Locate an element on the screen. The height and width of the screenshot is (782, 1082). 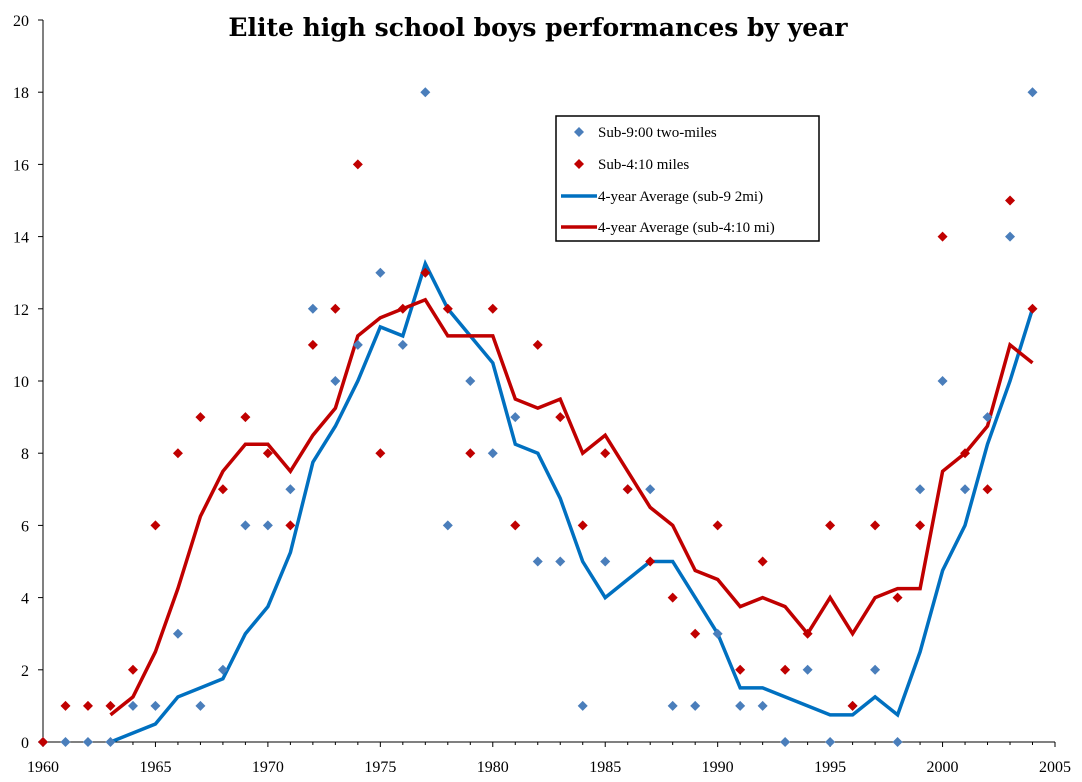
legend-entry-sub410-miles: Sub-4:10 miles is located at coordinates (631, 165).